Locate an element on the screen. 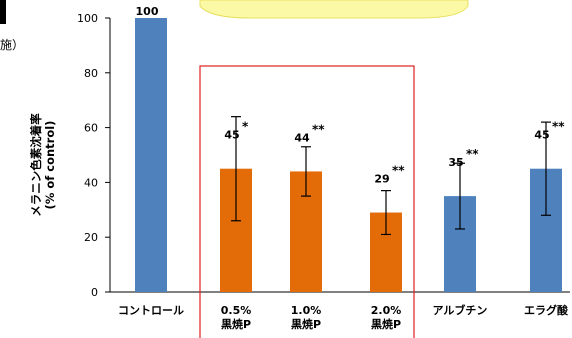  data-label: 29 is located at coordinates (381, 179).